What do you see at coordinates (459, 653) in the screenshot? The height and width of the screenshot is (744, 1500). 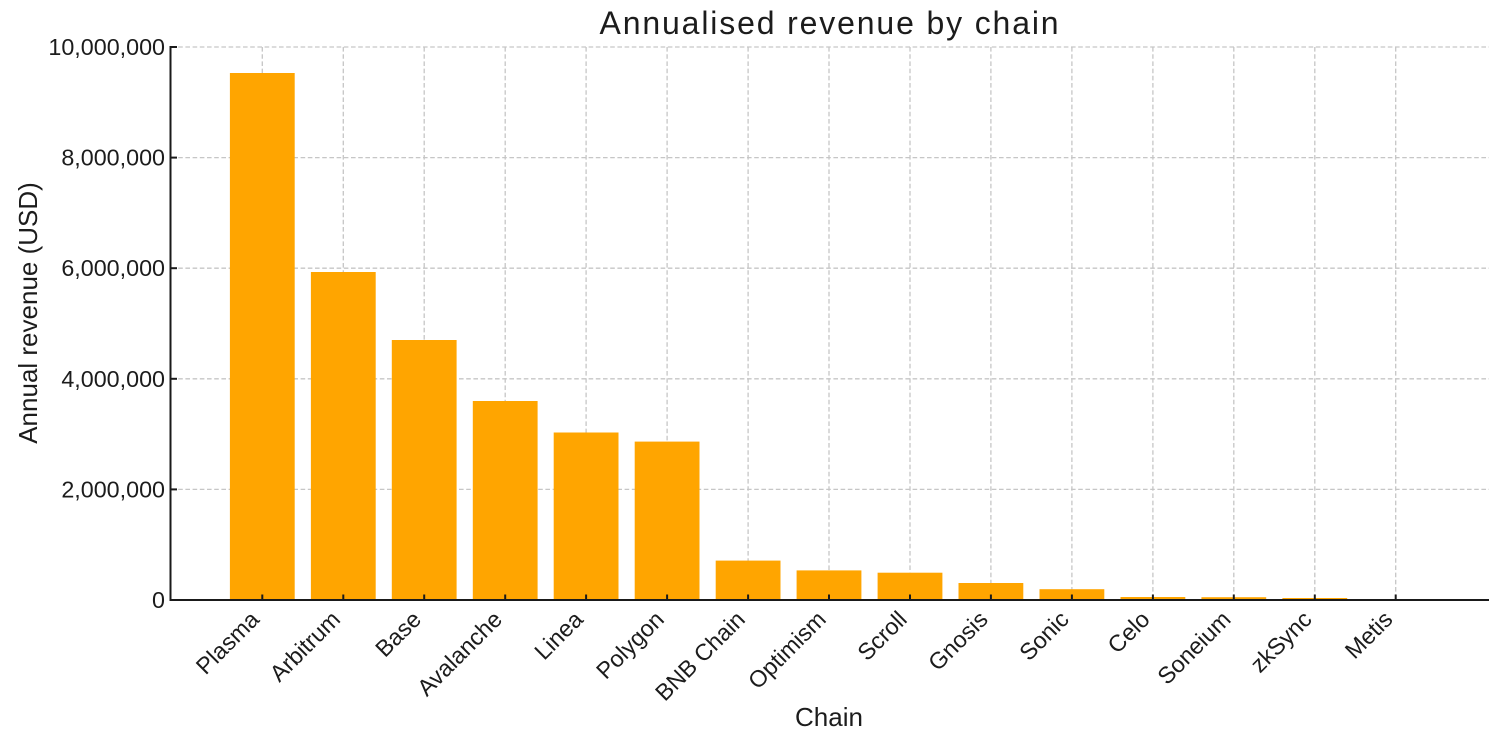 I see `svg-text: Avalanche` at bounding box center [459, 653].